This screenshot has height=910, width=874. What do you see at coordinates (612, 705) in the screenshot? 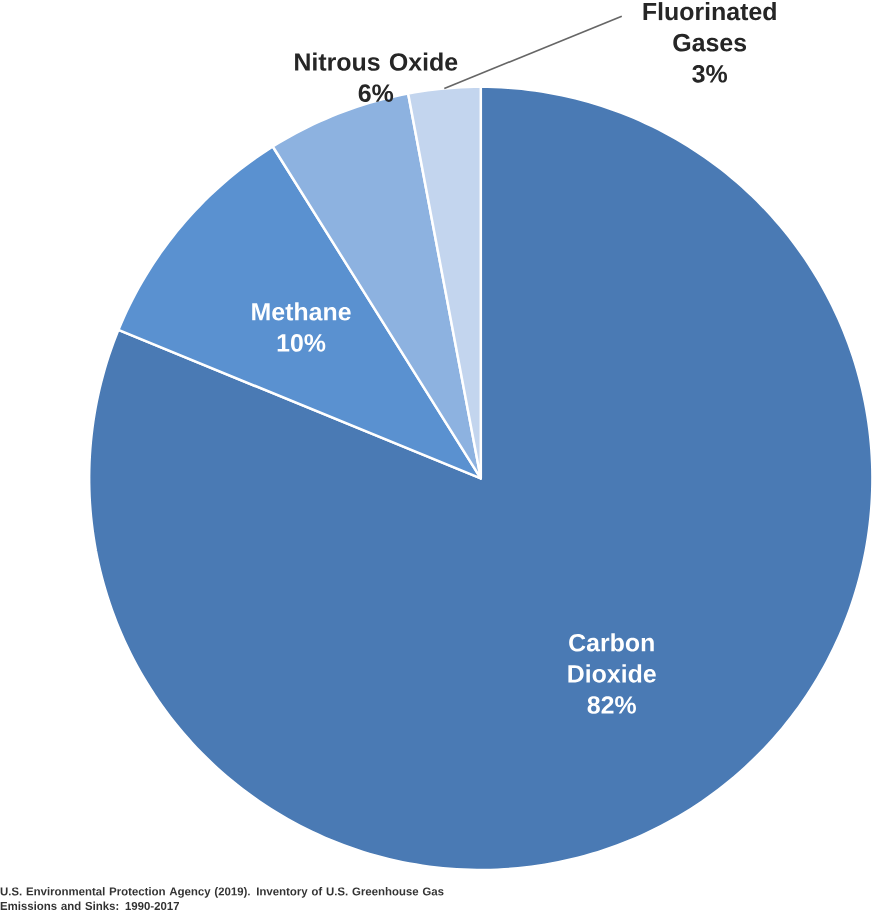
I see `data-label: 82%` at bounding box center [612, 705].